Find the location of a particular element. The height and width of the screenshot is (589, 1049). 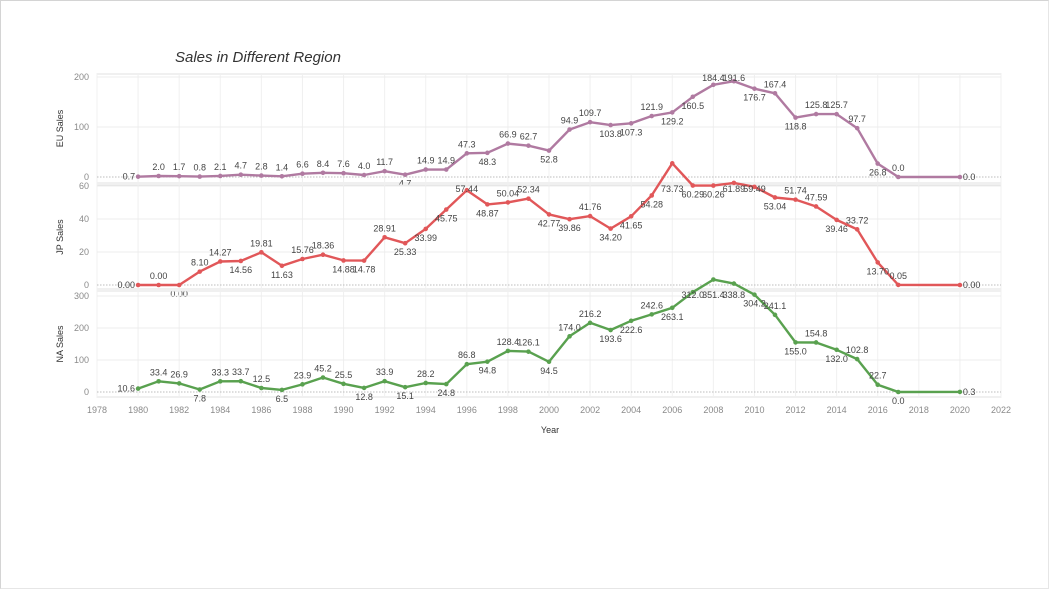

data-label: 54.28 is located at coordinates (651, 204).